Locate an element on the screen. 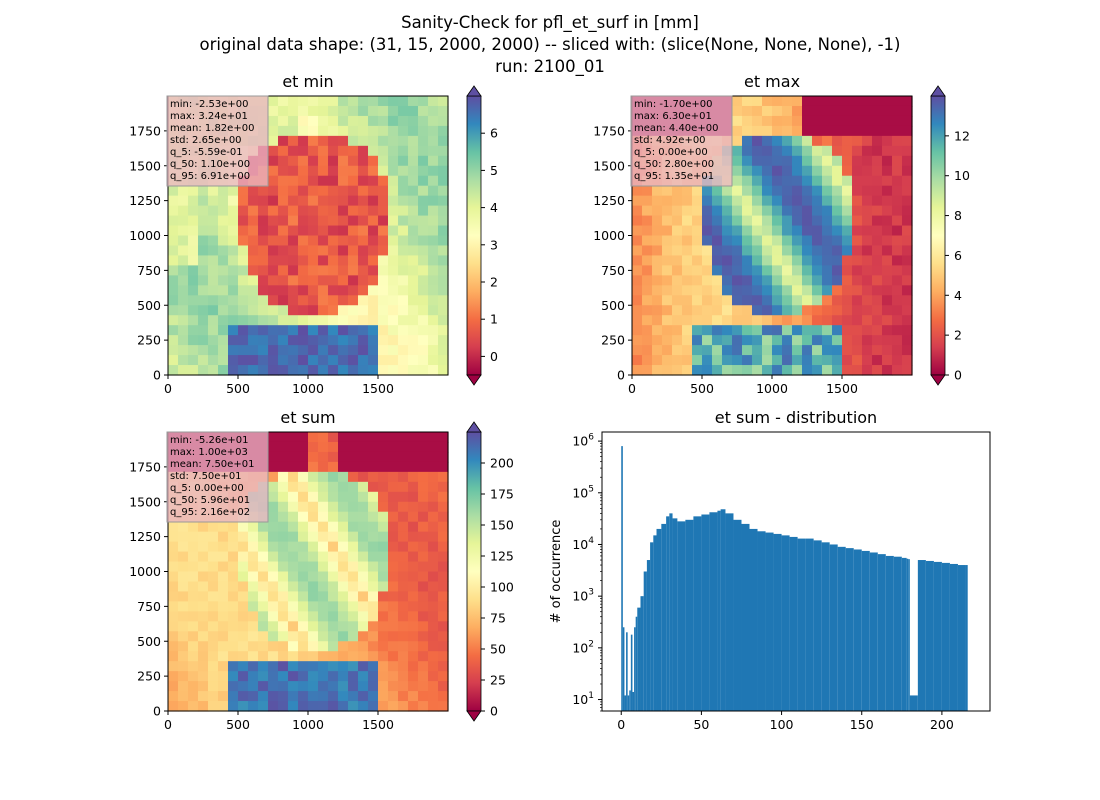 This screenshot has width=1100, height=800. heatmap3-stats-line: std: 7.50e+01 is located at coordinates (206, 476).